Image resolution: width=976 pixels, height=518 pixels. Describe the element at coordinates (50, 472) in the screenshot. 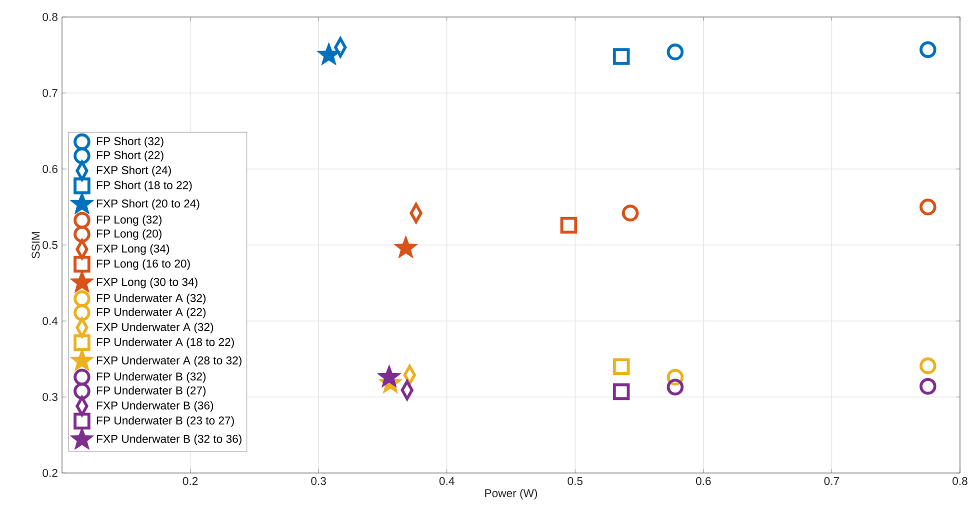

I see `y-tick-label: 0.2` at that location.